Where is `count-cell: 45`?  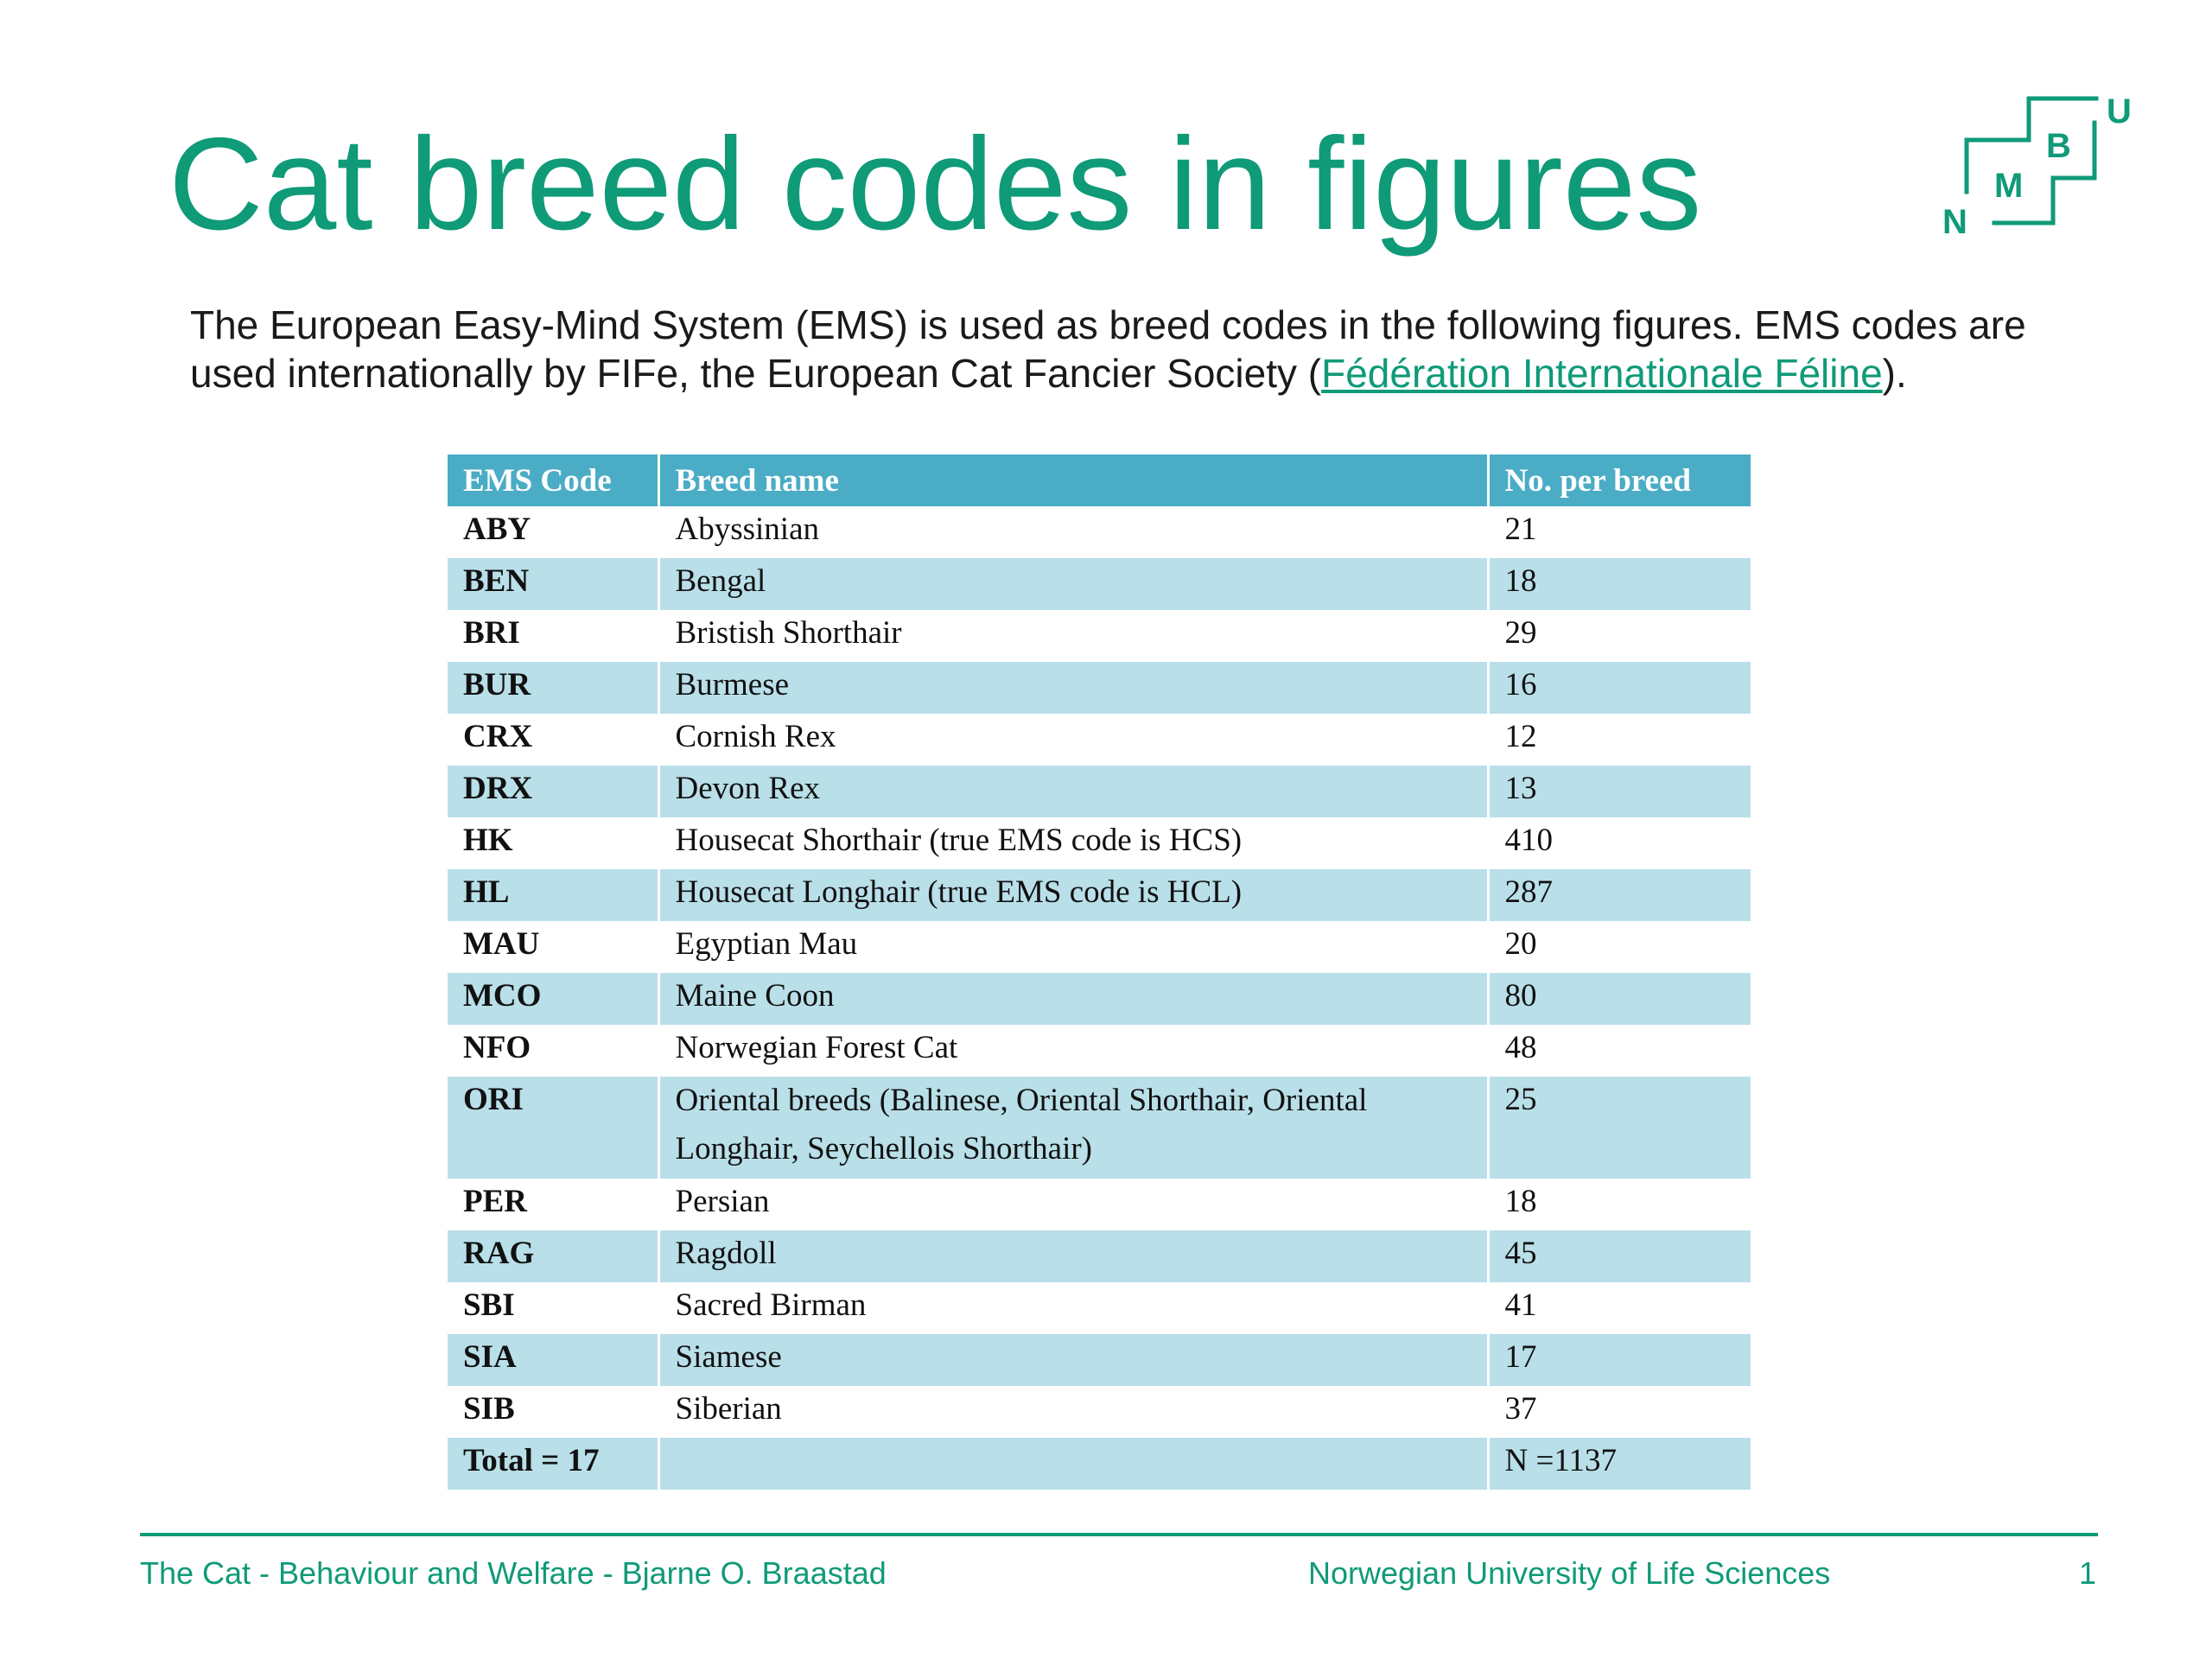 count-cell: 45 is located at coordinates (1619, 1256).